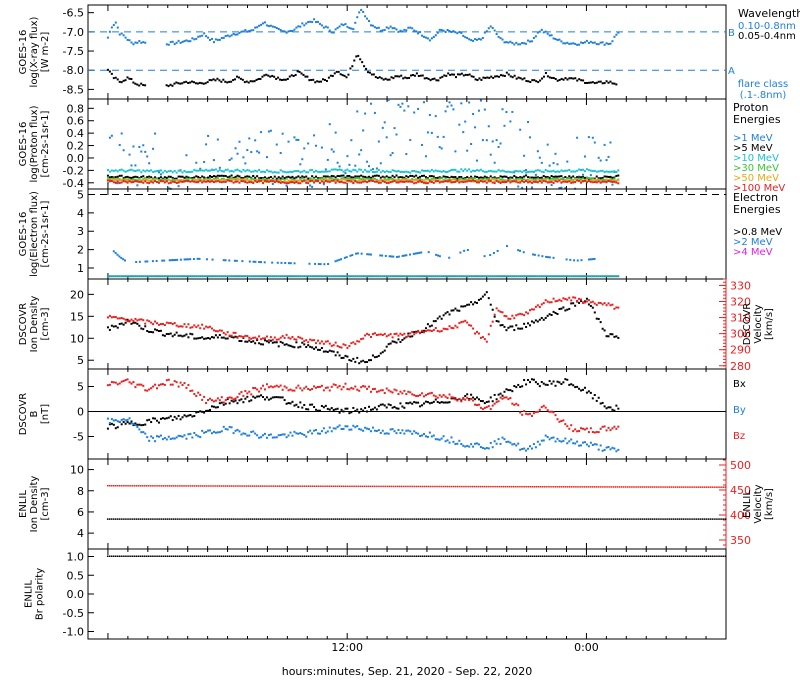 This screenshot has height=680, width=800. I want to click on y-axis-label: log(Proton flux), so click(34, 143).